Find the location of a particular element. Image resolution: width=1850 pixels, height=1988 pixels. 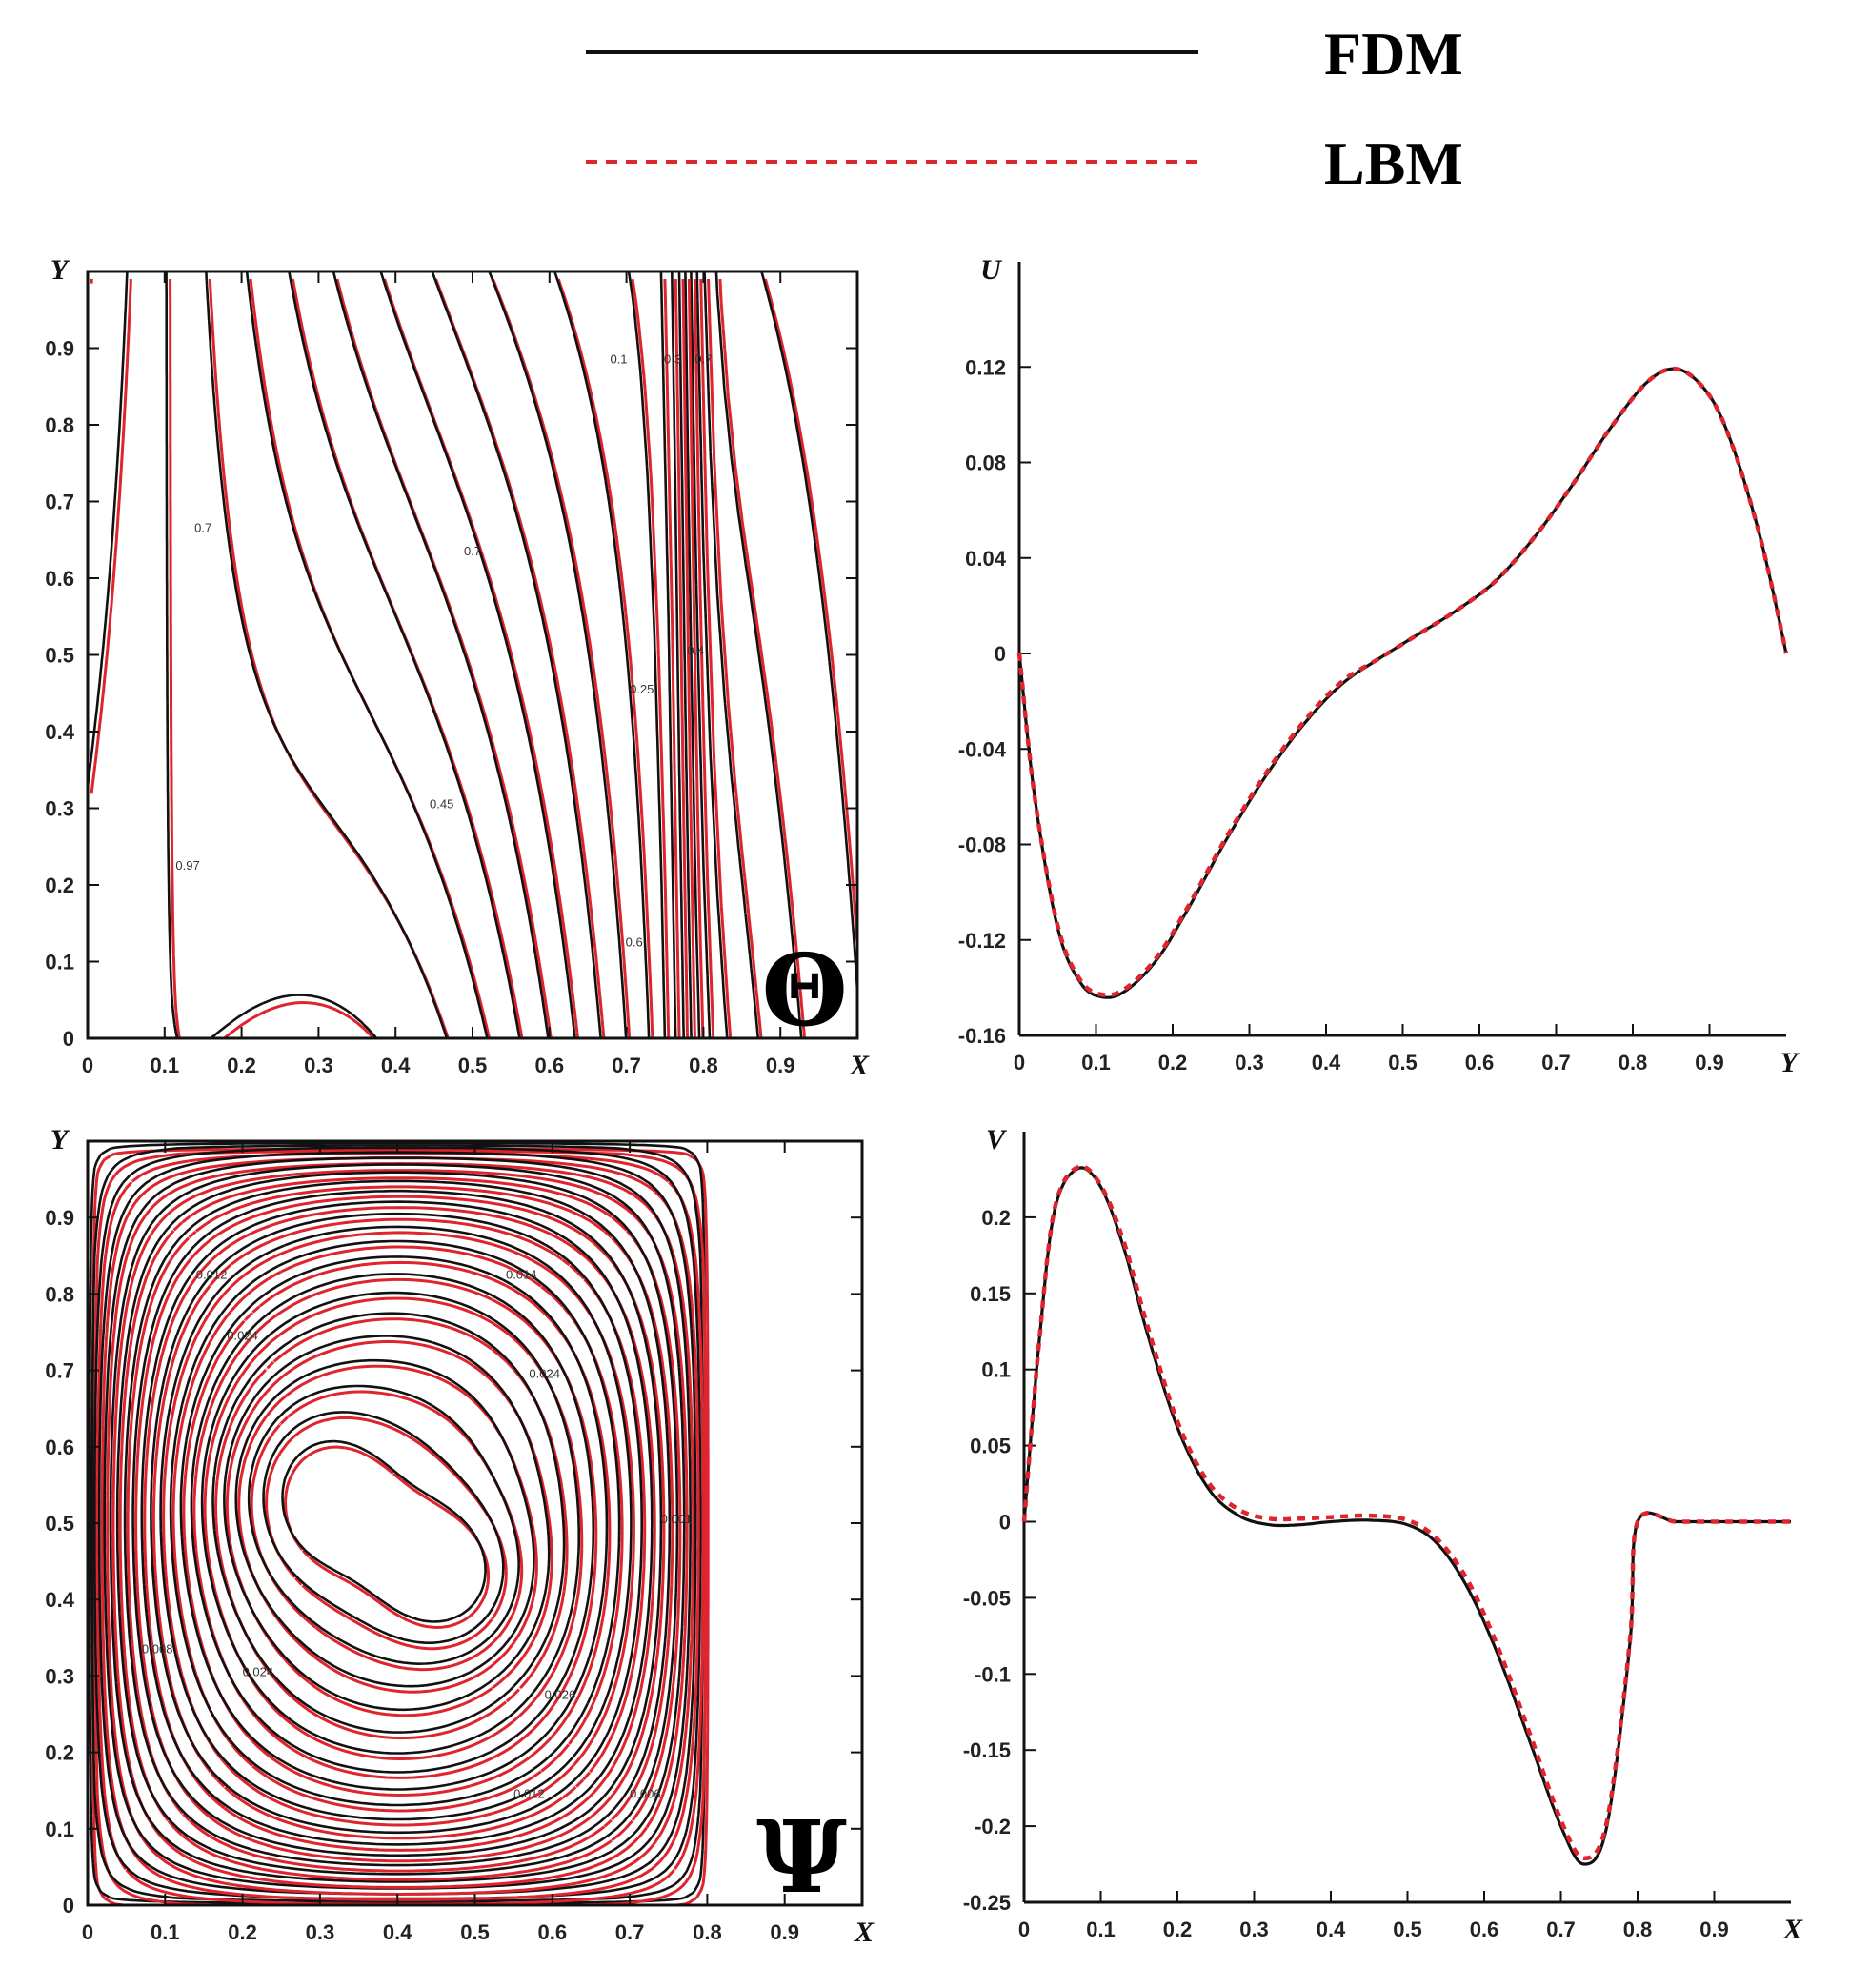

y-tick-label: 0.7 is located at coordinates (59, 502).